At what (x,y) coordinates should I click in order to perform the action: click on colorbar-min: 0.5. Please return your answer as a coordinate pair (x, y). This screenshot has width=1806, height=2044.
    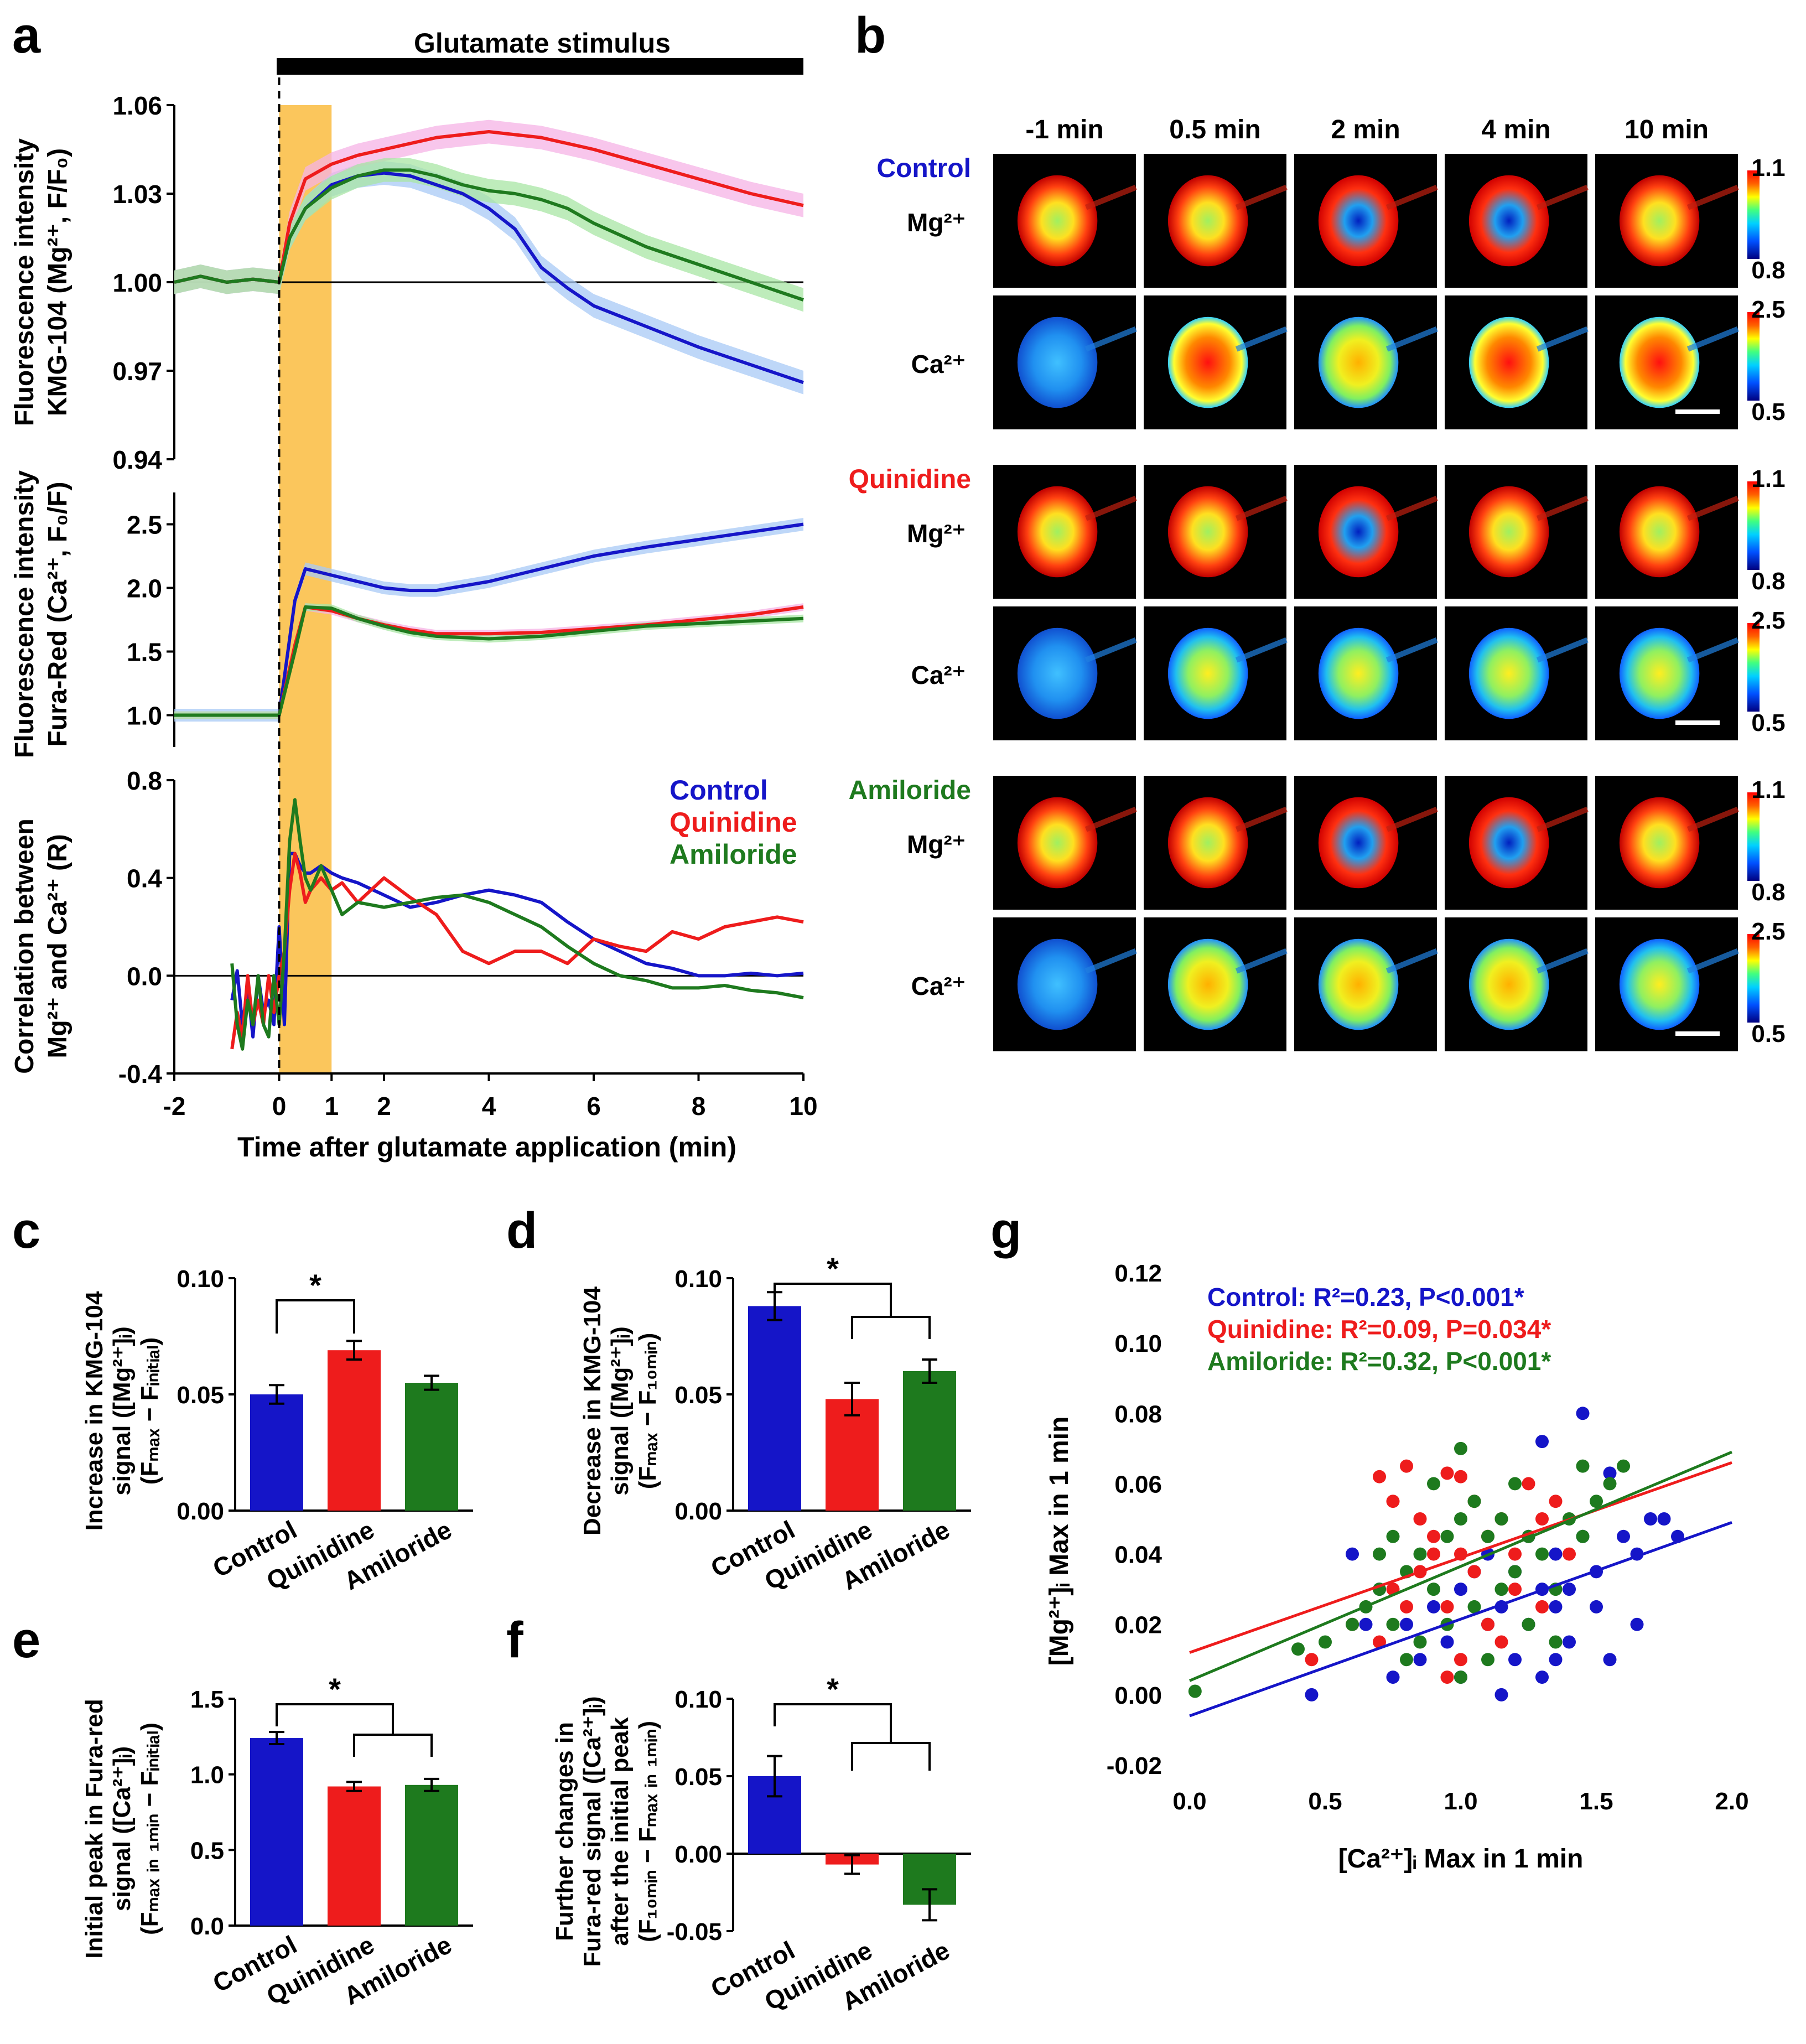
    Looking at the image, I should click on (1768, 412).